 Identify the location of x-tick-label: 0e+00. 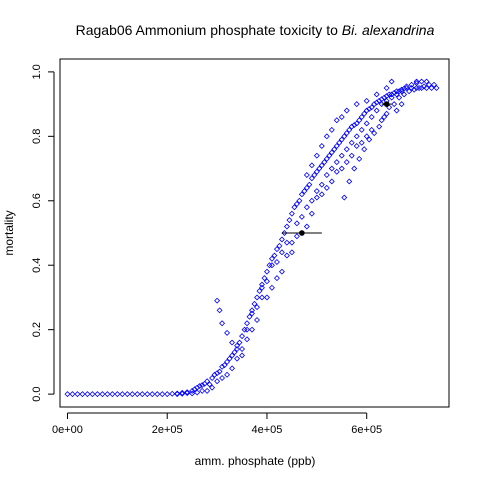
(67, 430).